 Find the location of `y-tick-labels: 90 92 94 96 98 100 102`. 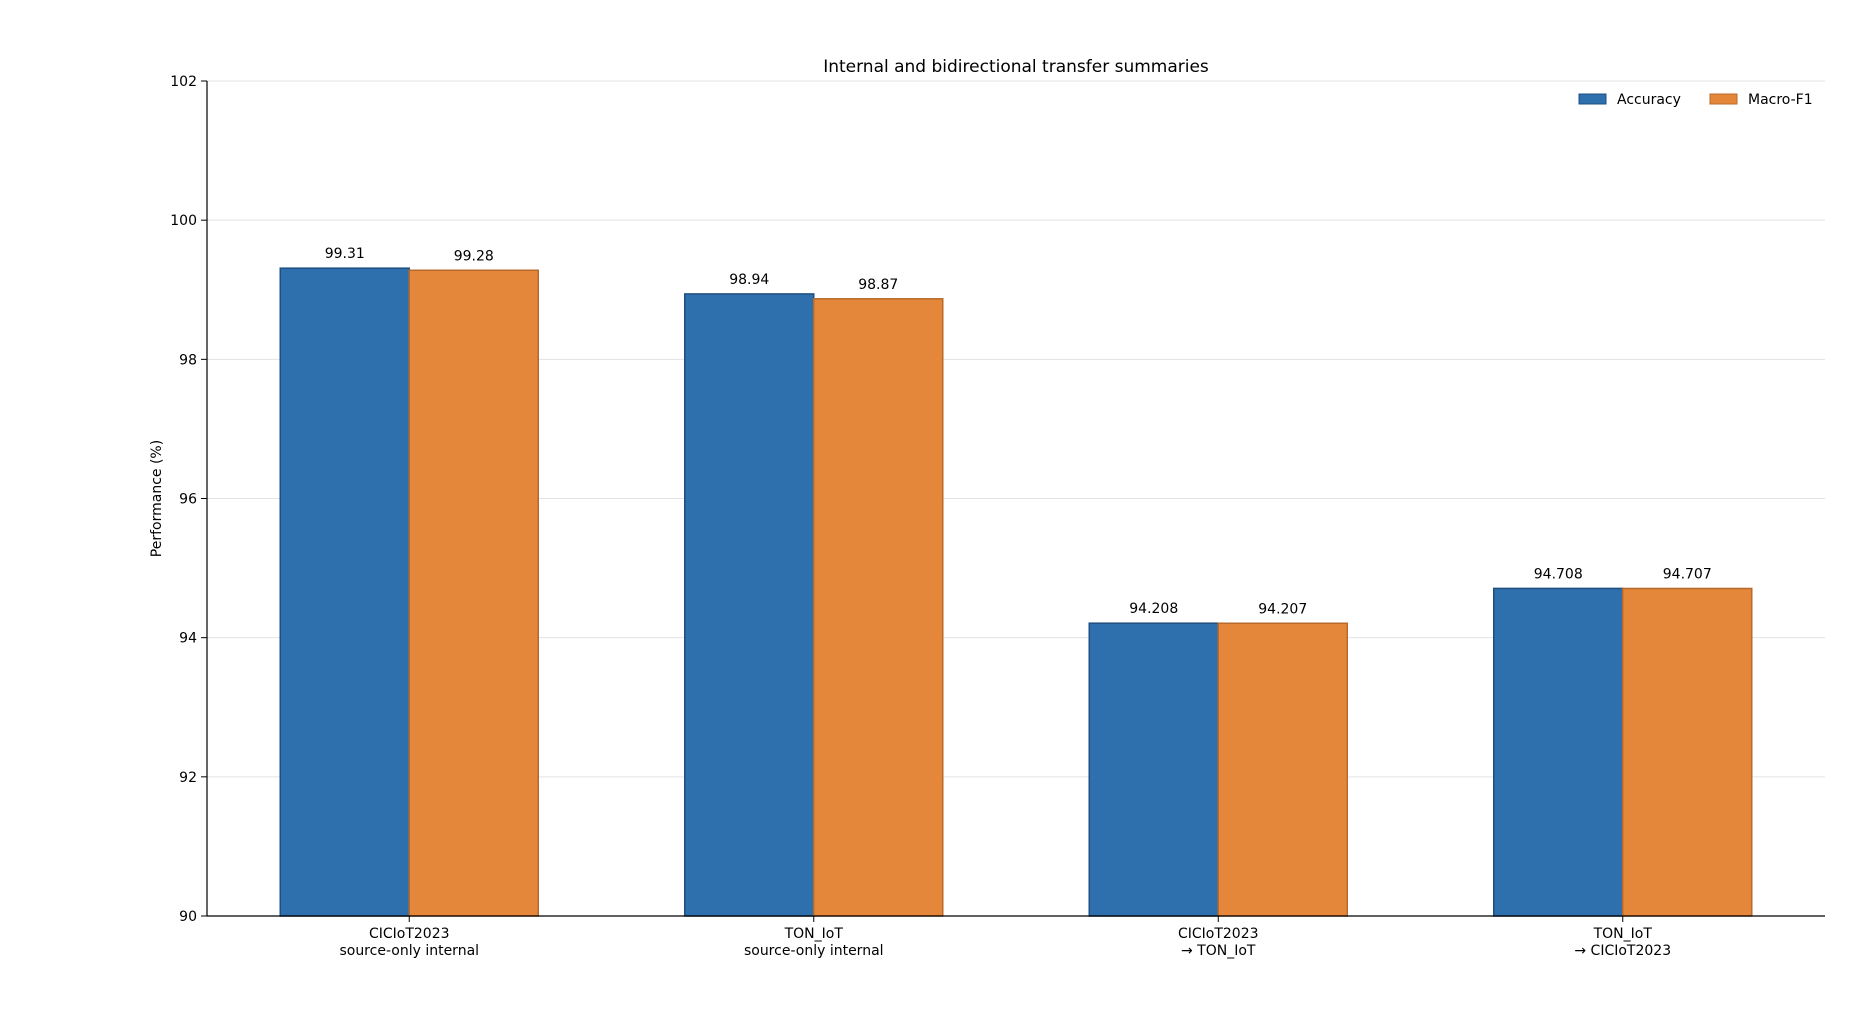

y-tick-labels: 90 92 94 96 98 100 102 is located at coordinates (183, 499).